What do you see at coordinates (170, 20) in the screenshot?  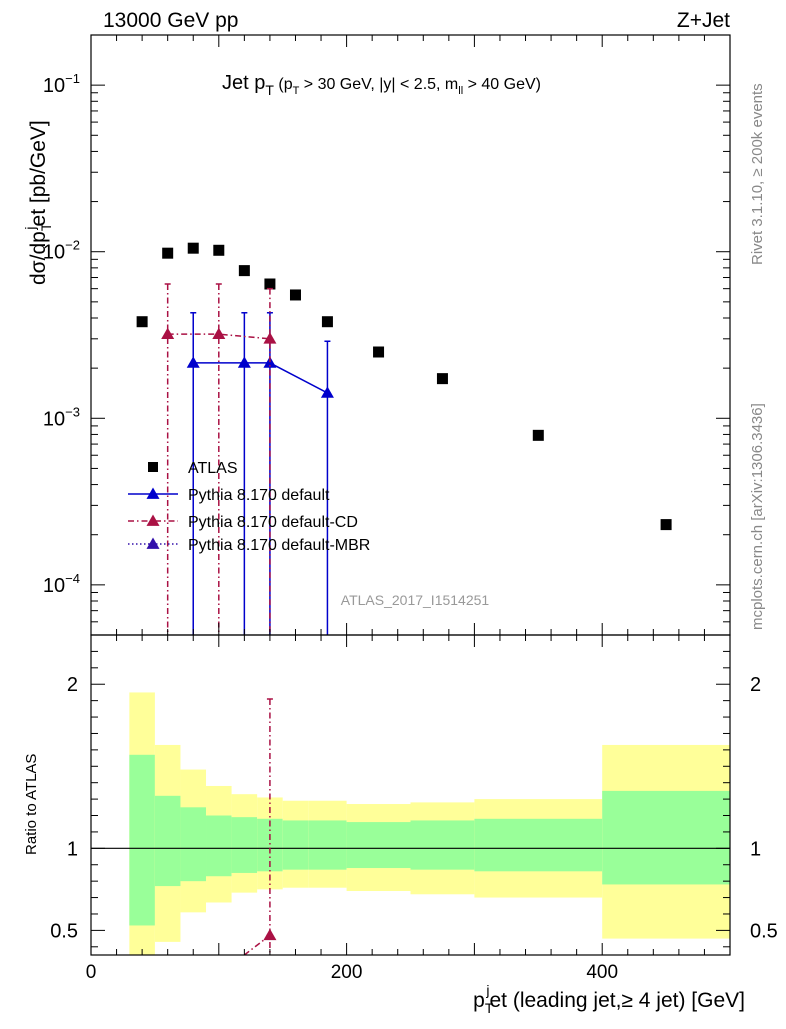 I see `energy-label: 13000 GeV pp` at bounding box center [170, 20].